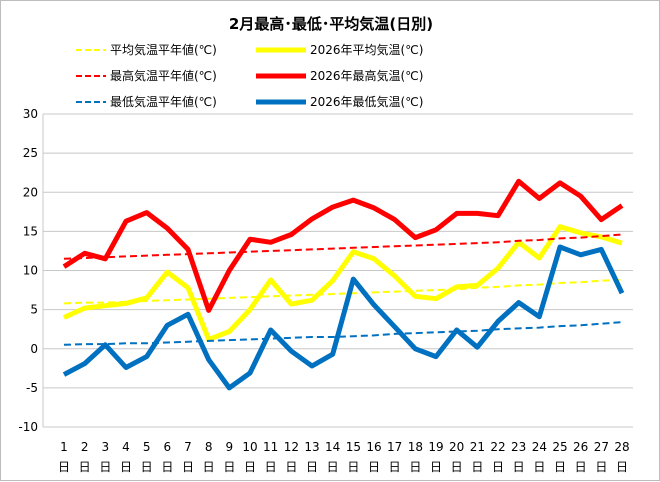 The width and height of the screenshot is (660, 482). What do you see at coordinates (30, 231) in the screenshot?
I see `y-tick-label: 15` at bounding box center [30, 231].